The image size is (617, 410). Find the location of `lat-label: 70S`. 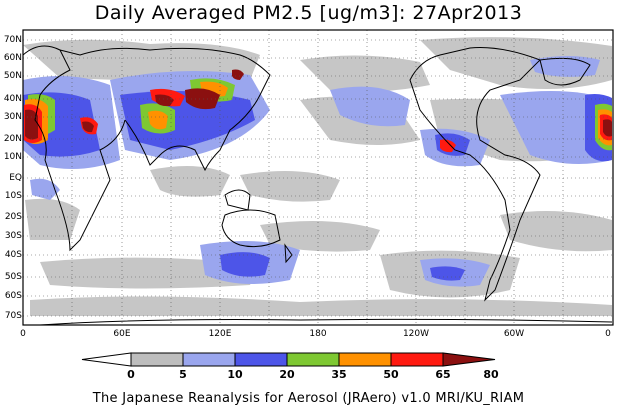

lat-label: 70S is located at coordinates (13, 316).